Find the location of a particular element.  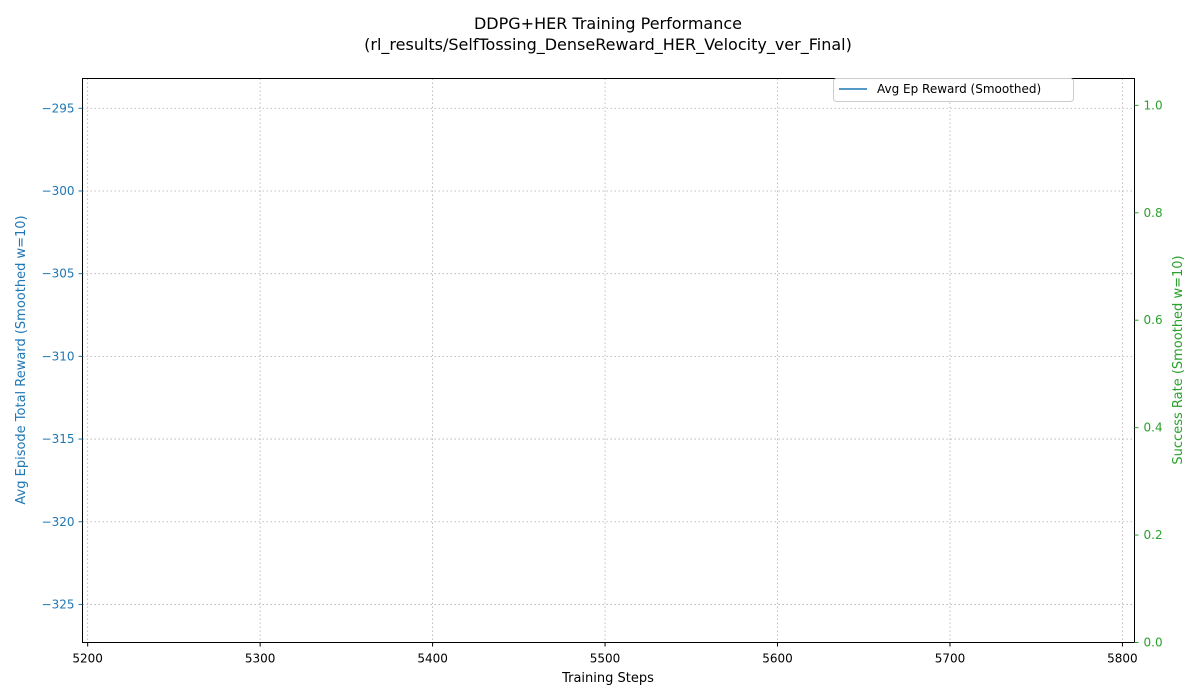

legend-entry-label: Avg Ep Reward (Smoothed) is located at coordinates (959, 89).